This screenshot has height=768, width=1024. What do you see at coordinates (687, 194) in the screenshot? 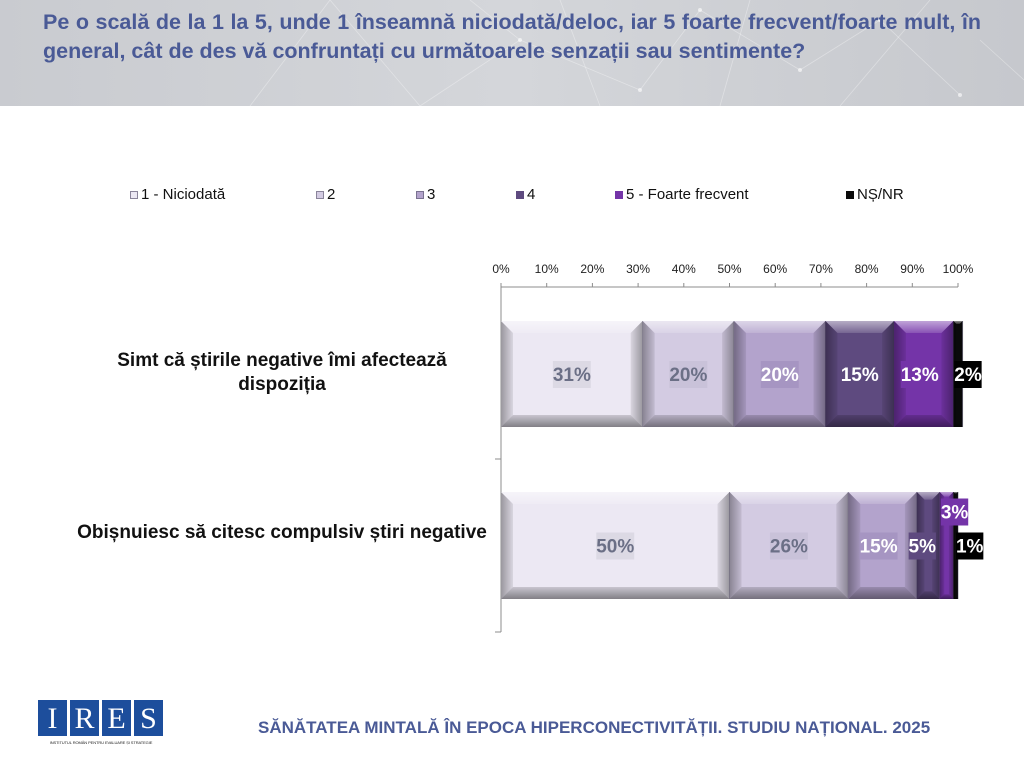
I see `legend-label: 5 - Foarte frecvent` at bounding box center [687, 194].